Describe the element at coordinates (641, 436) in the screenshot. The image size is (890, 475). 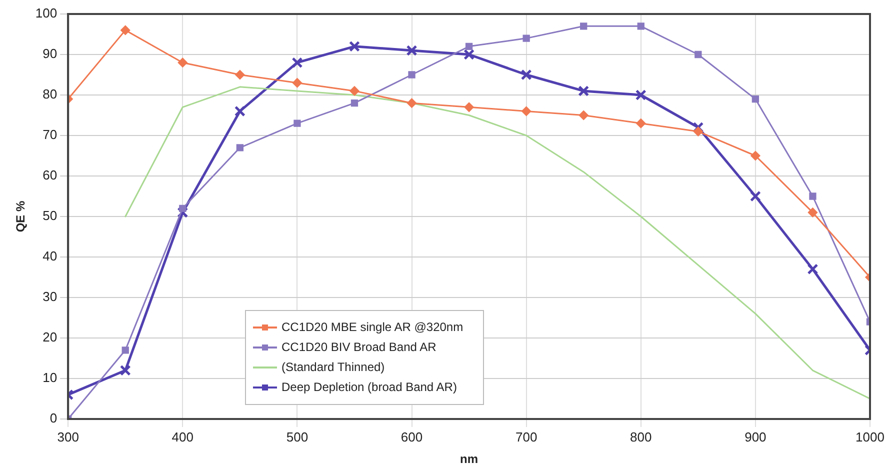
I see `x-tick-label: 800` at that location.